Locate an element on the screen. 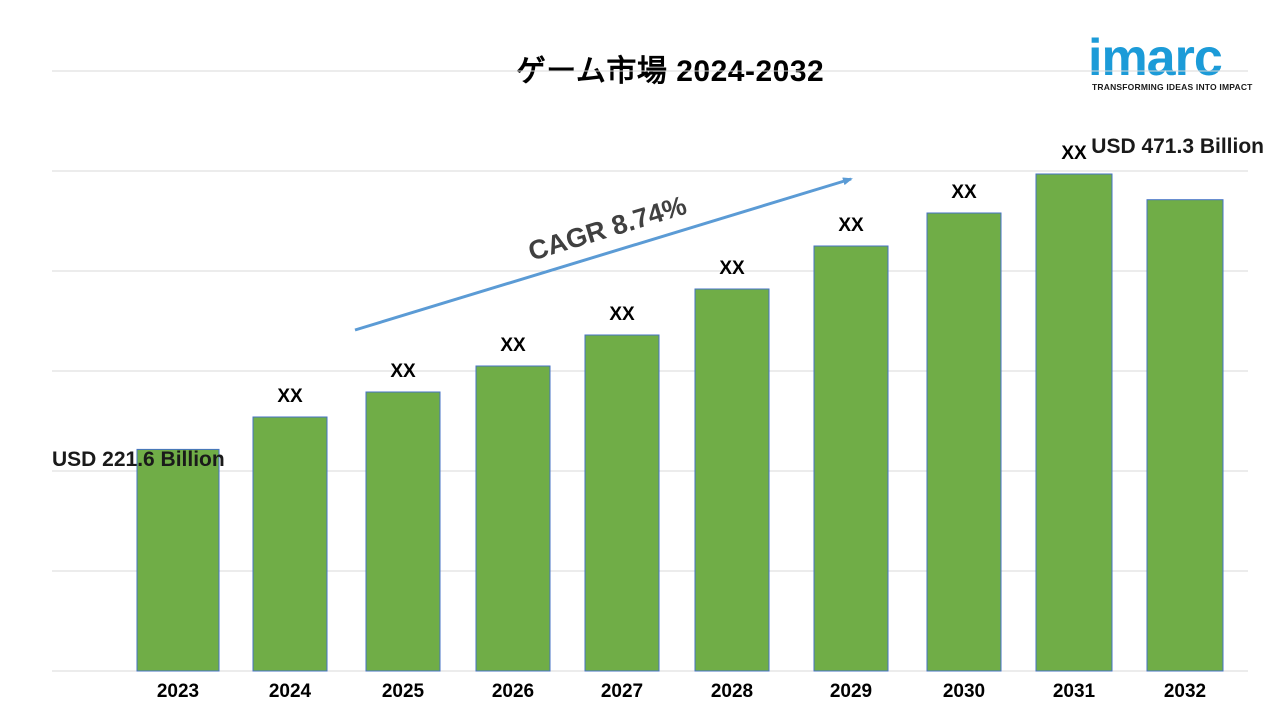 This screenshot has width=1280, height=720. x-tick-label: 2030 is located at coordinates (964, 691).